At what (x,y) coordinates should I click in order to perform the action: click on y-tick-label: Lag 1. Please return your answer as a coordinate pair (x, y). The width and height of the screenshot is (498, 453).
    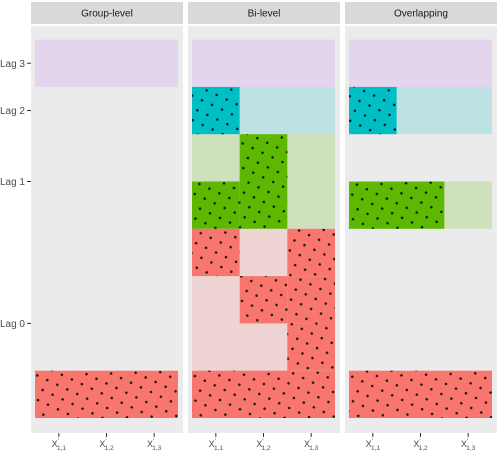
    Looking at the image, I should click on (12, 182).